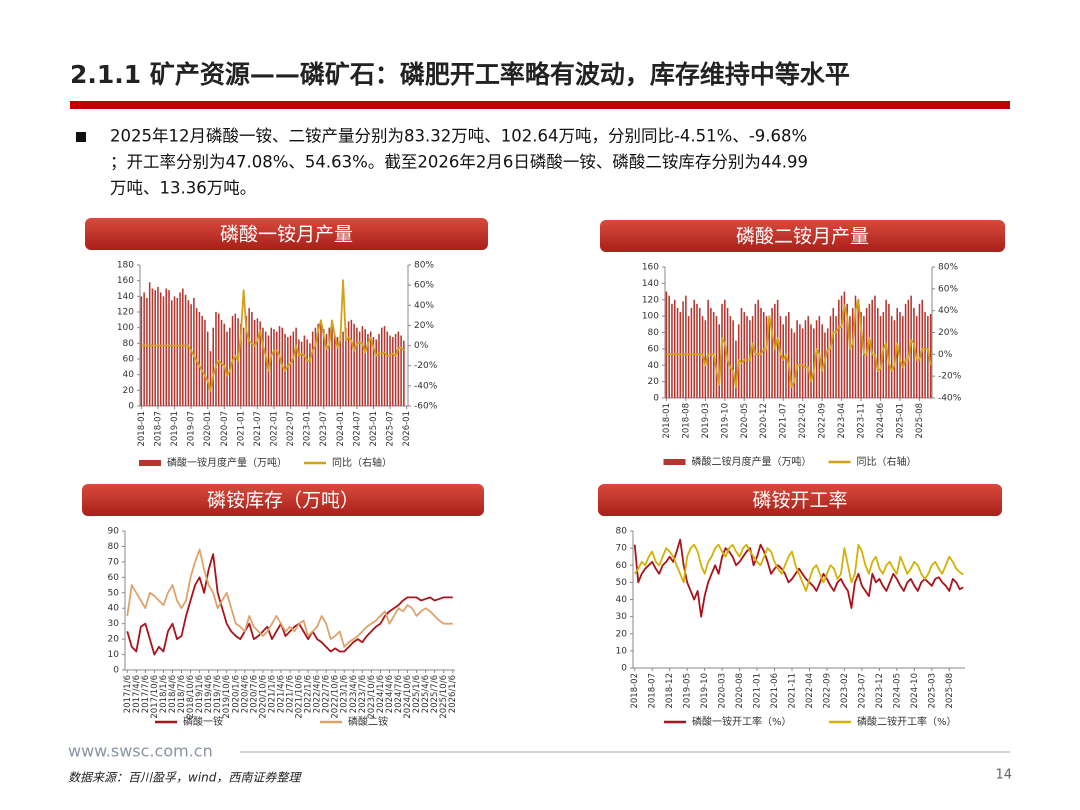  Describe the element at coordinates (146, 694) in the screenshot. I see `x-tick-label: 2017/7/6` at that location.